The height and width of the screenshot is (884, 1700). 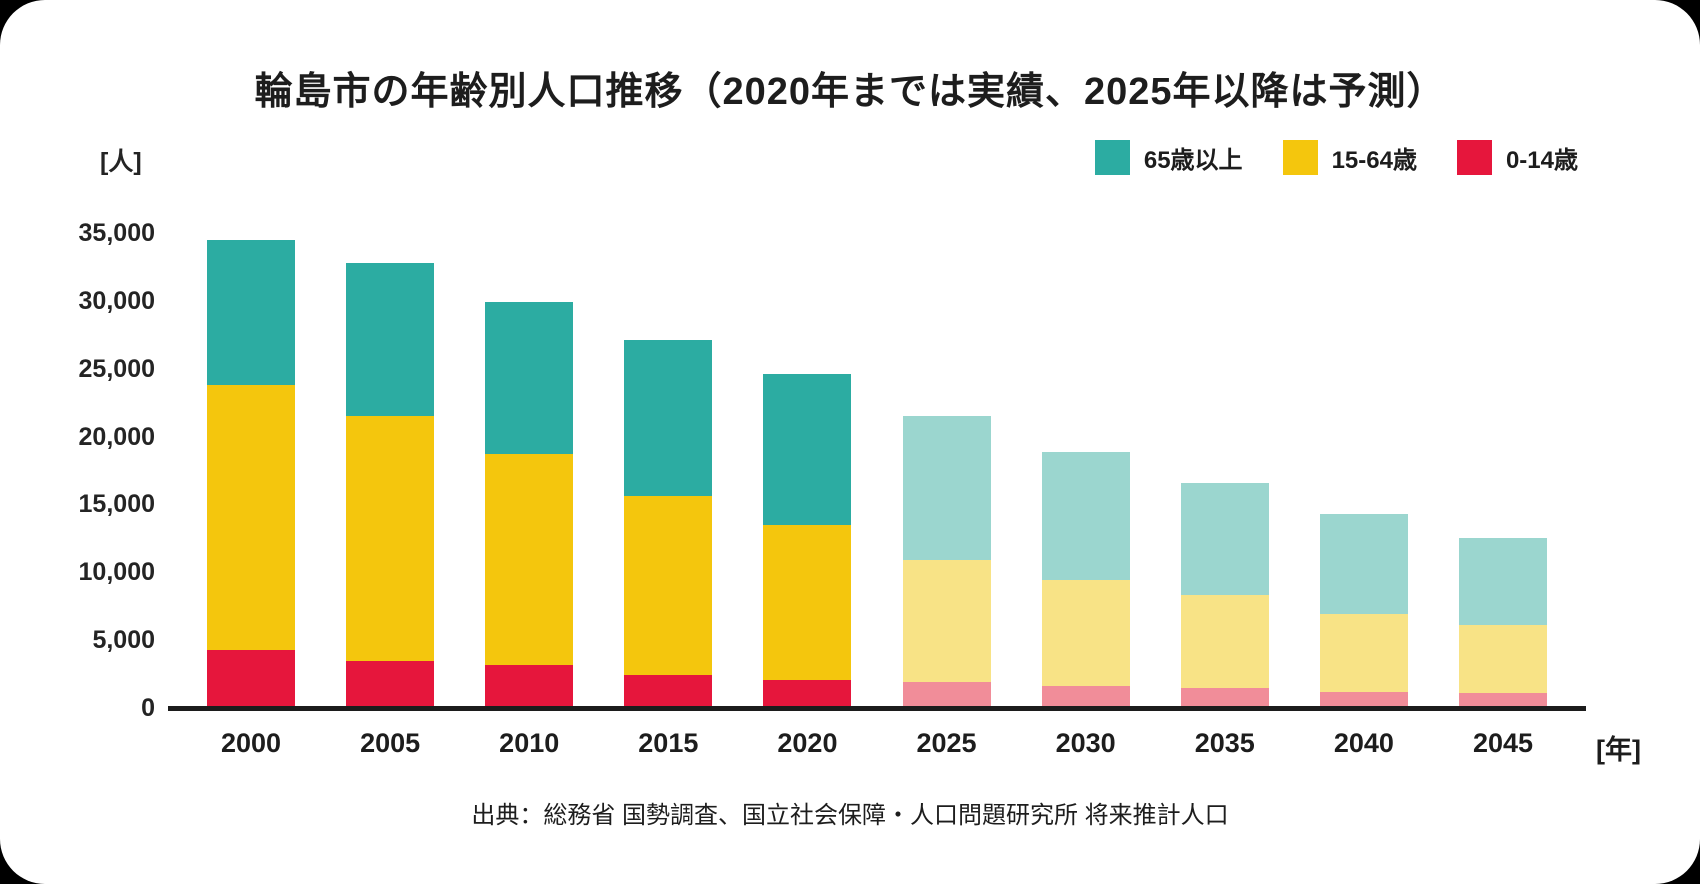 I want to click on x-tick-label: 2015, so click(x=668, y=743).